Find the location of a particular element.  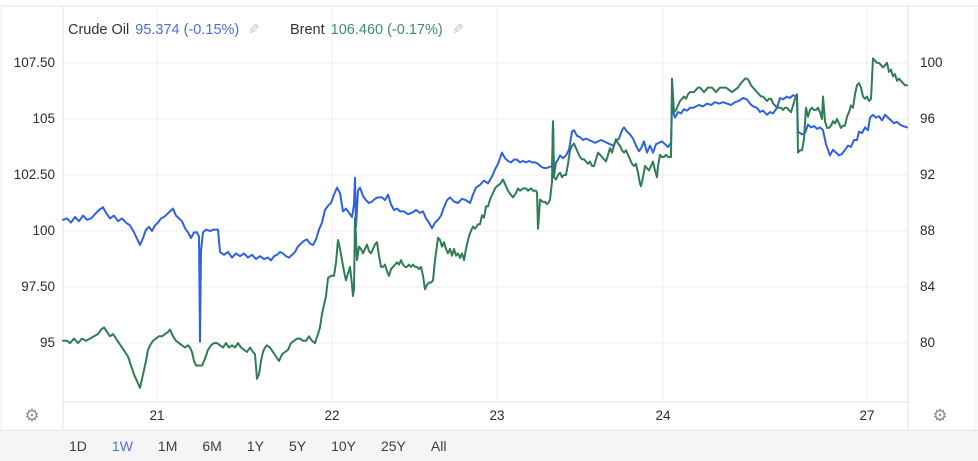

range-1w-button: 1W is located at coordinates (122, 446).